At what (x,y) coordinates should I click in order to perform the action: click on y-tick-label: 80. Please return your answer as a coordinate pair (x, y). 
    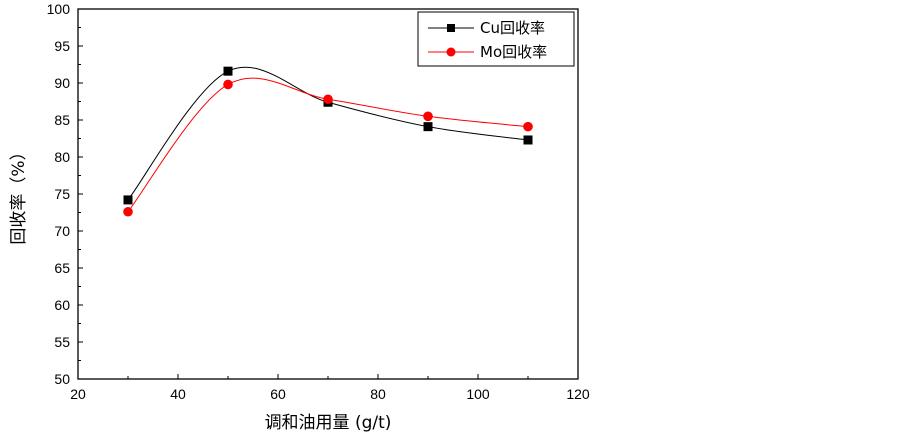
    Looking at the image, I should click on (62, 157).